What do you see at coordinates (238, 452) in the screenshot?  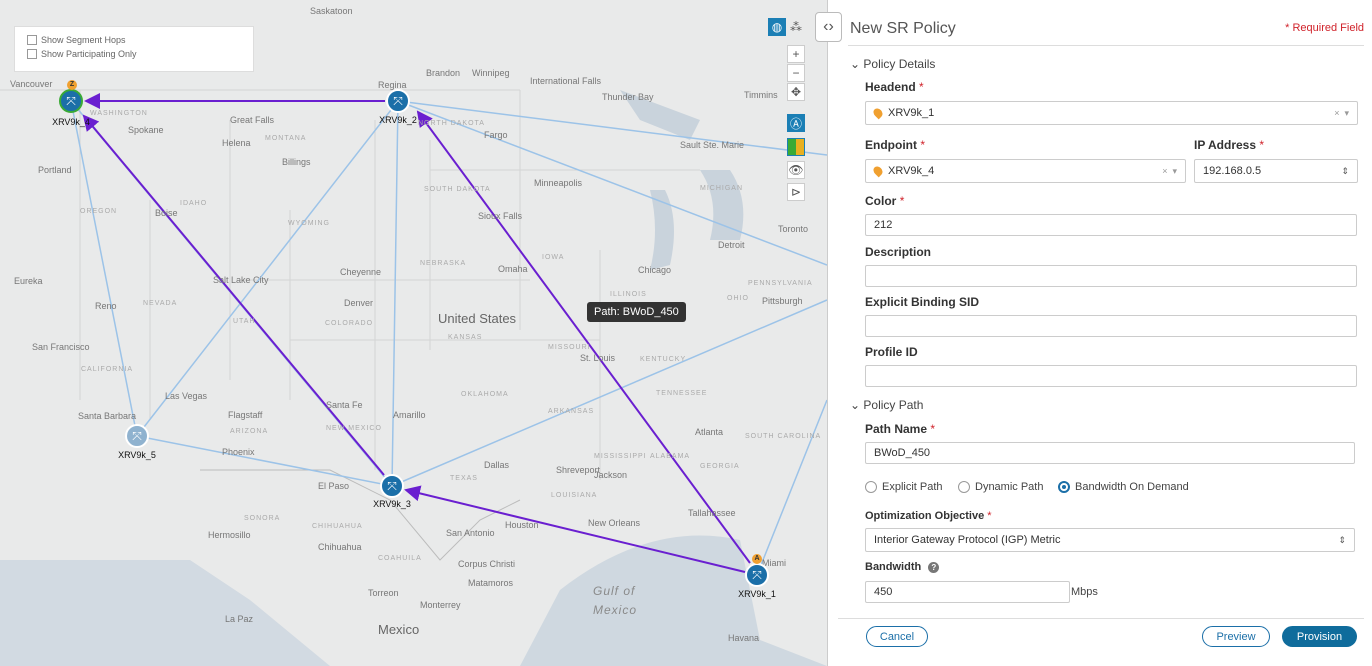 I see `map-label: Phoenix` at bounding box center [238, 452].